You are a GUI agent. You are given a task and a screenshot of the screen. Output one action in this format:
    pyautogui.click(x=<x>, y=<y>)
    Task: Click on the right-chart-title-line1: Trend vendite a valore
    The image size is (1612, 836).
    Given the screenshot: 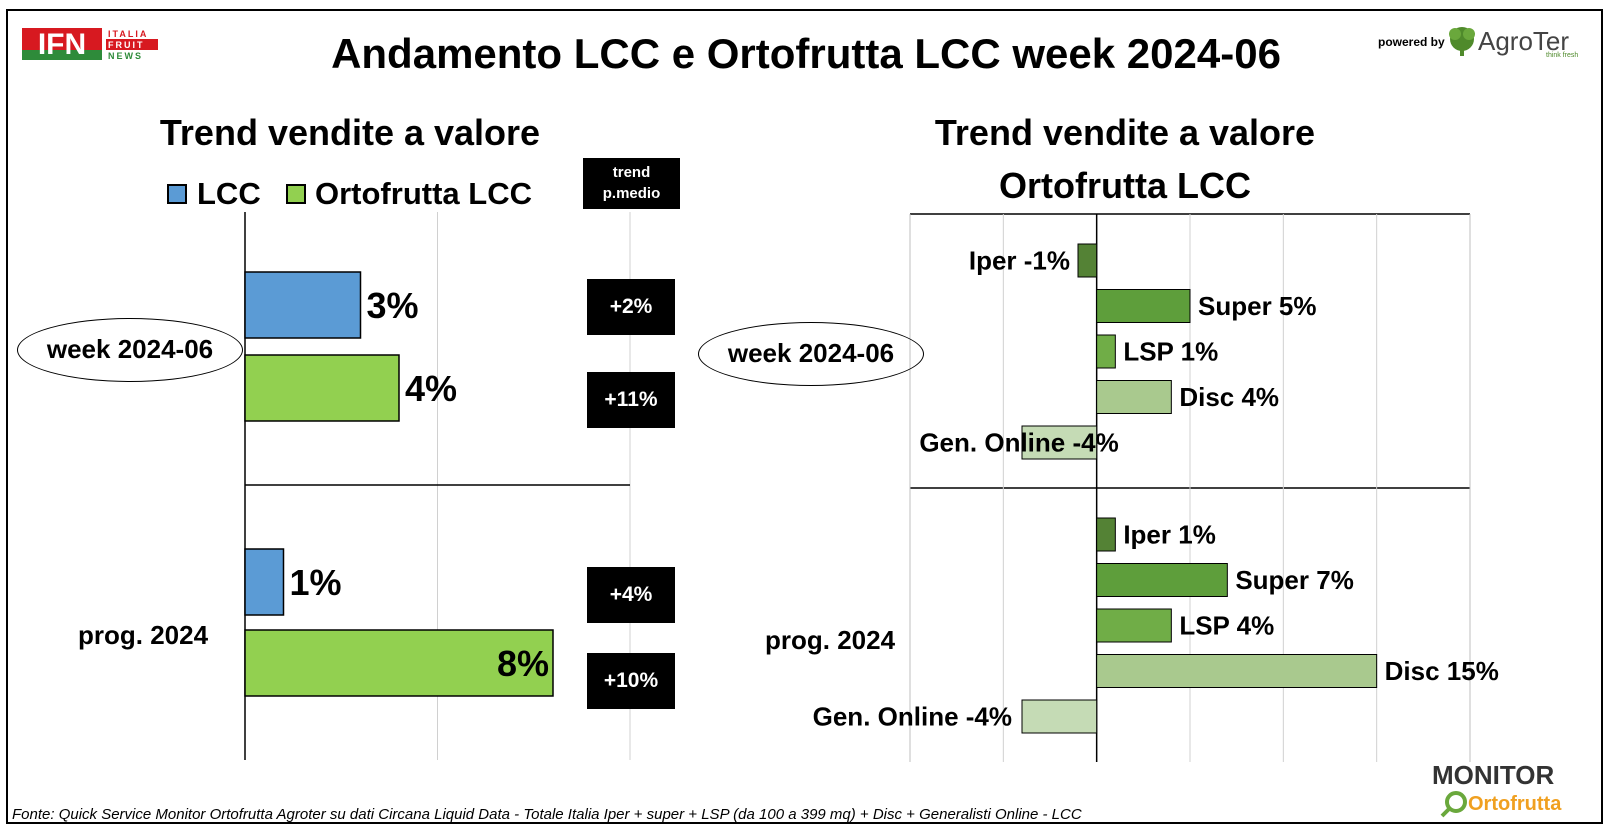 What is the action you would take?
    pyautogui.click(x=1125, y=132)
    